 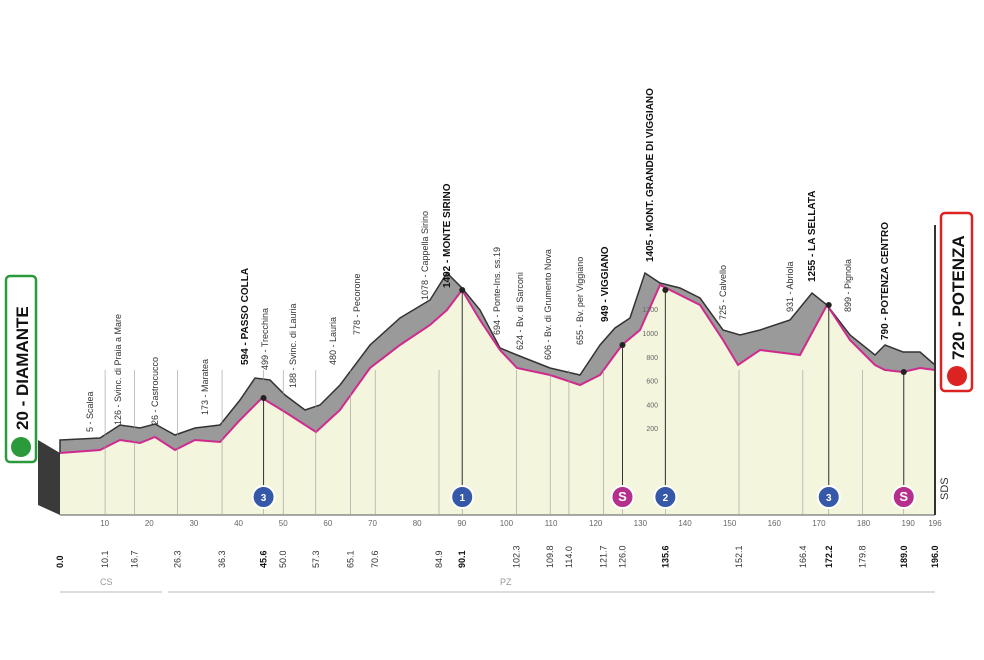 What do you see at coordinates (650, 334) in the screenshot?
I see `altitude-tick-label: 1000` at bounding box center [650, 334].